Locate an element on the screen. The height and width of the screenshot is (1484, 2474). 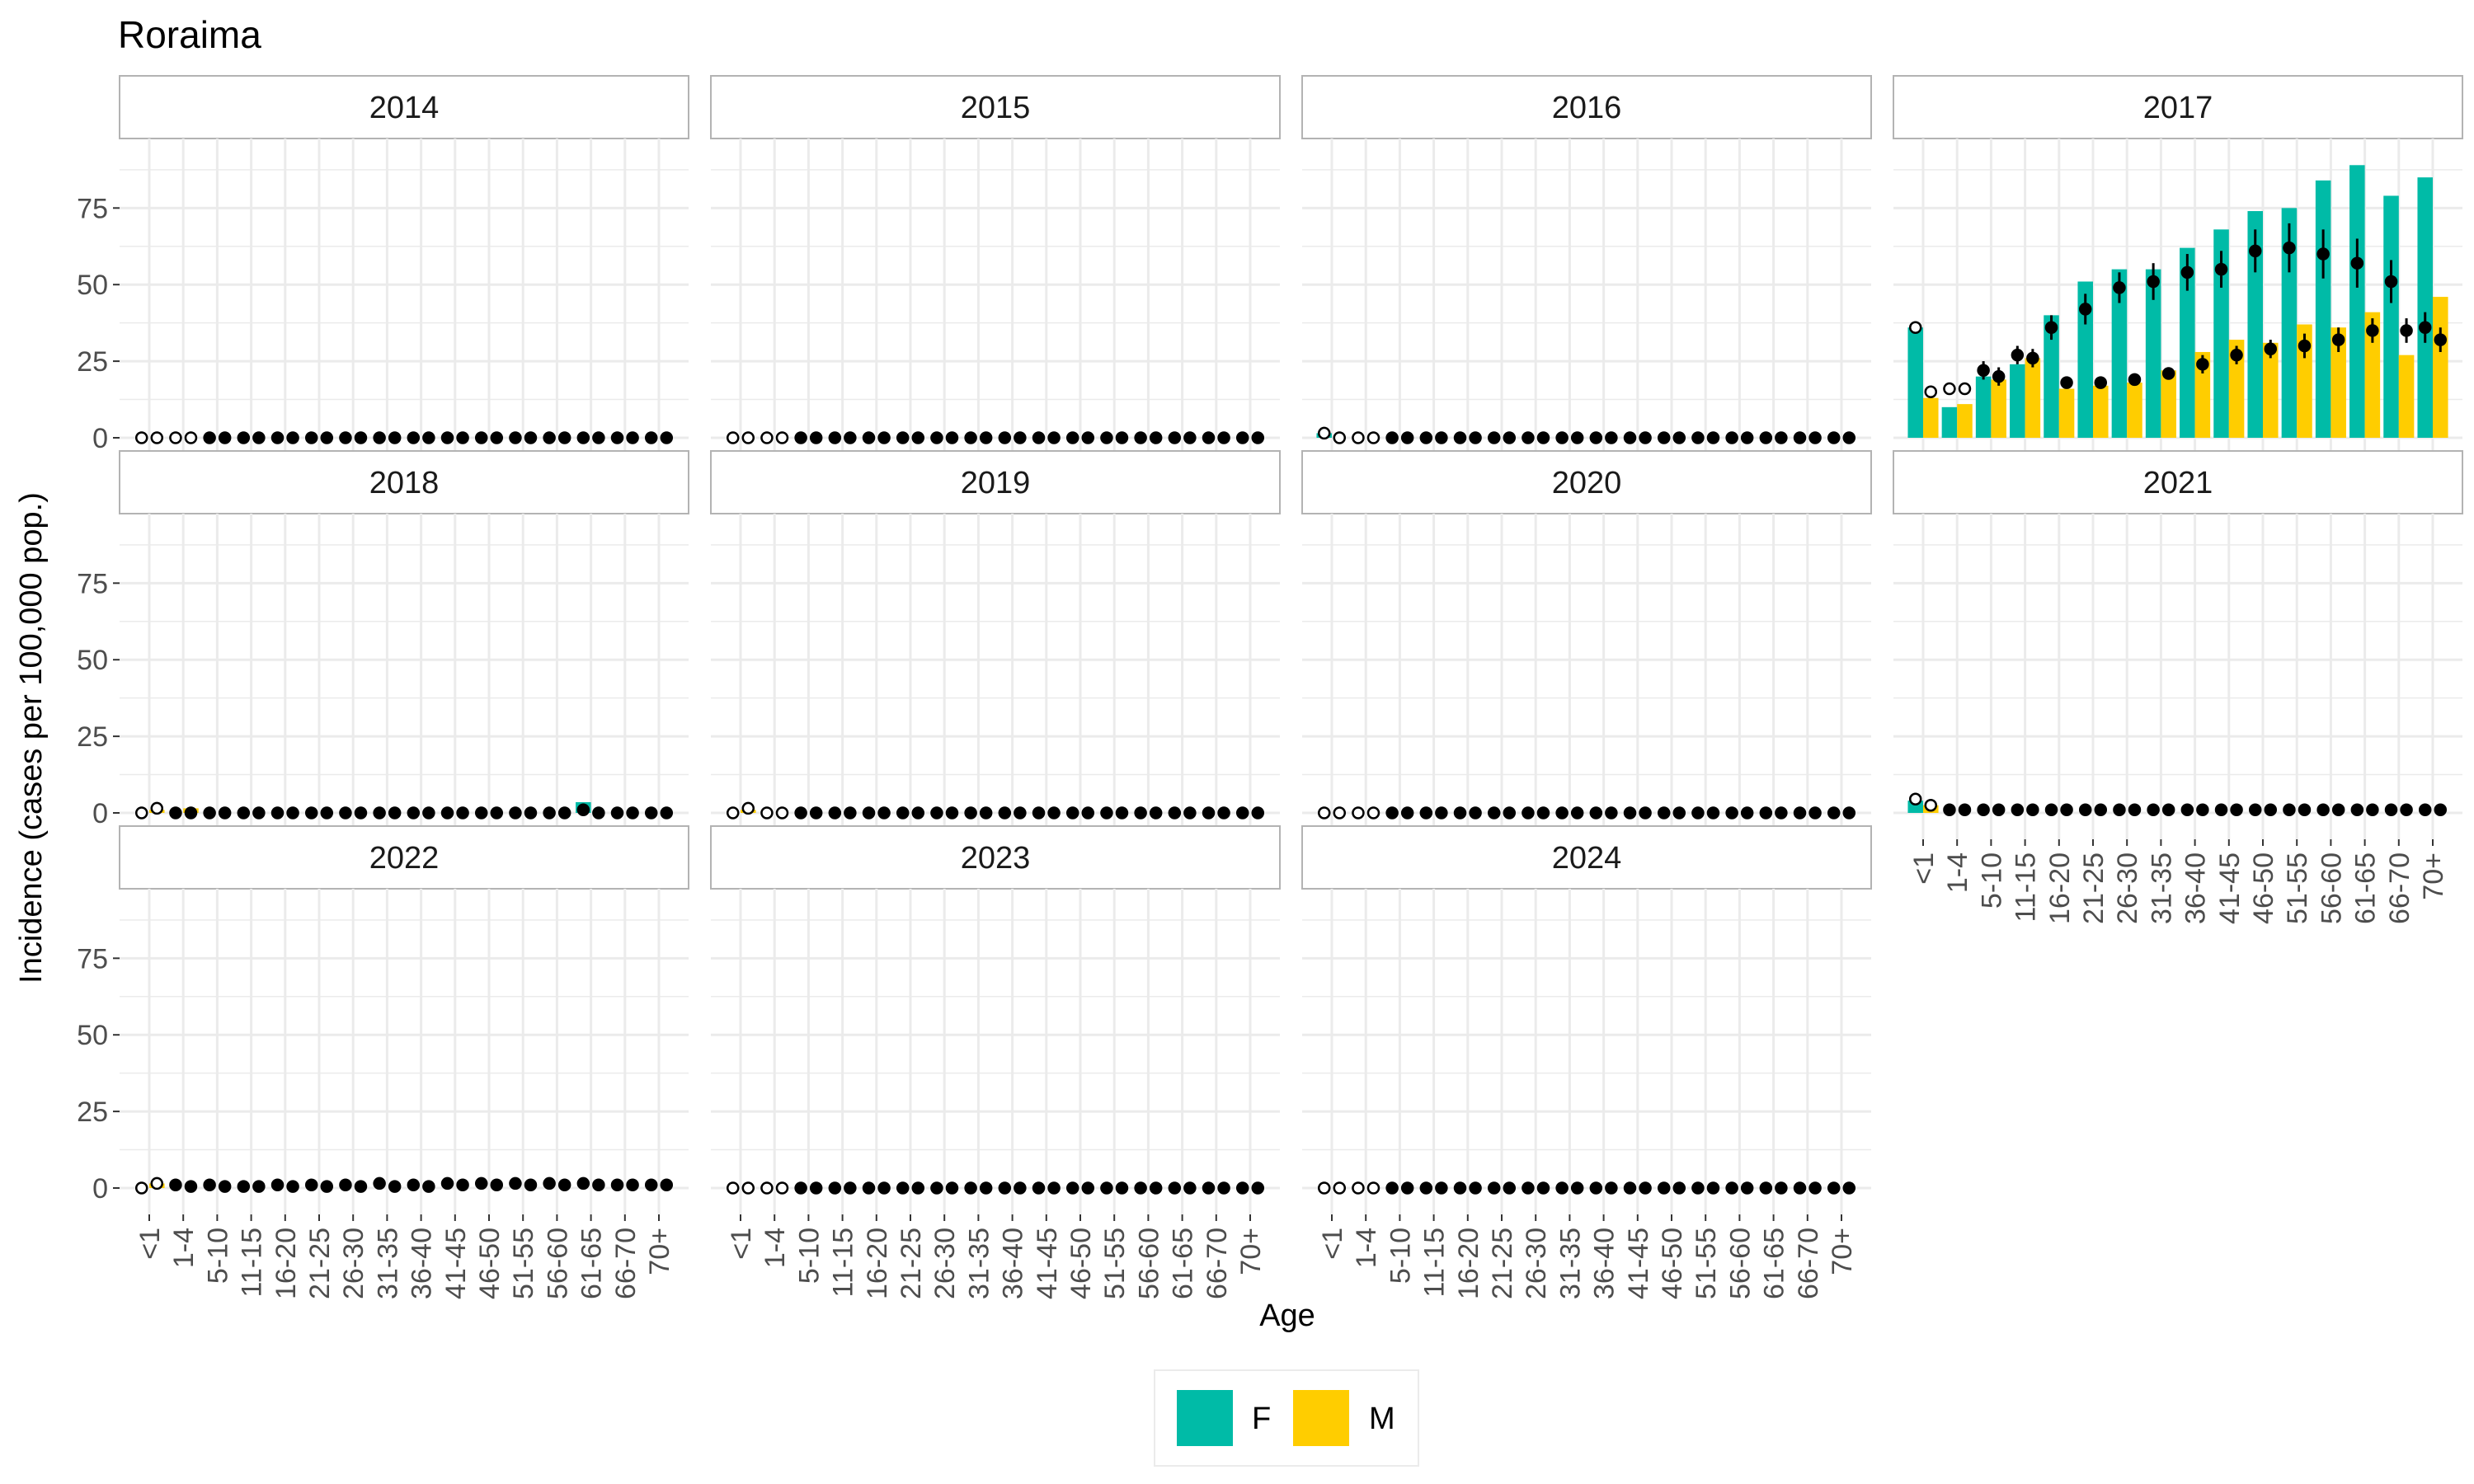
x-tick-label: 36-40 is located at coordinates (1604, 1263).